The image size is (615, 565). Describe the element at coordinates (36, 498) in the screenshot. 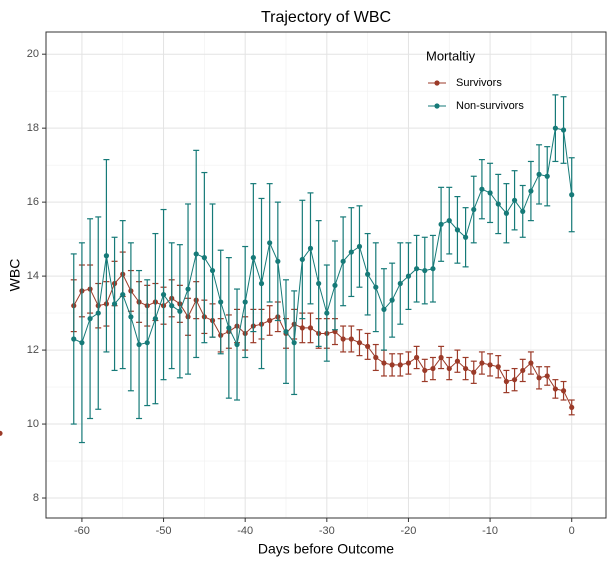

I see `y-tick-label: 8` at that location.